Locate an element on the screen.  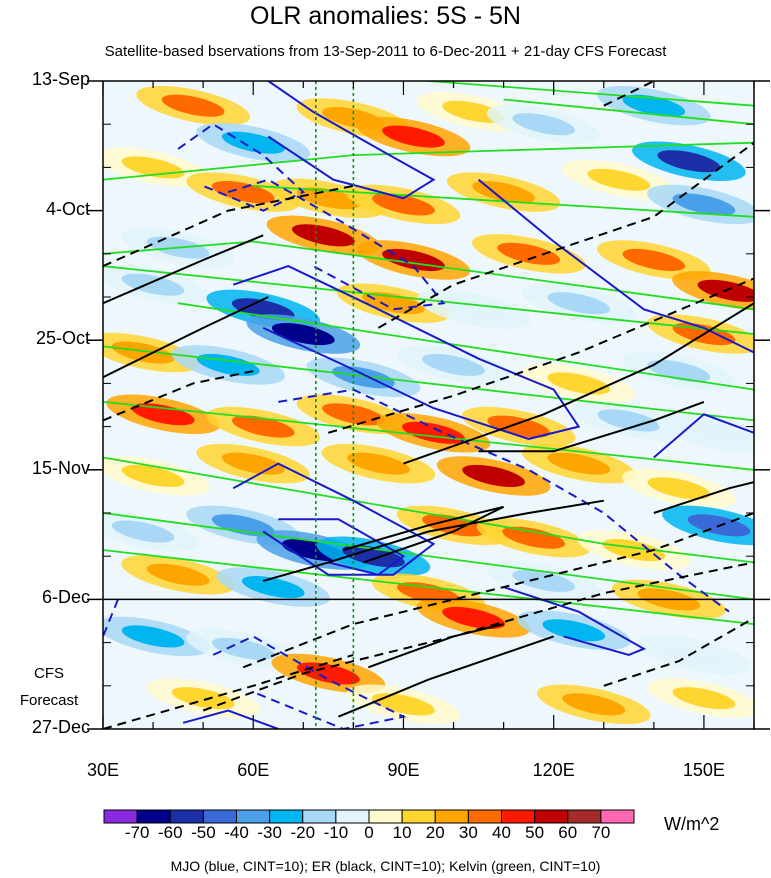
colorbar-tick-label: 70 is located at coordinates (601, 832).